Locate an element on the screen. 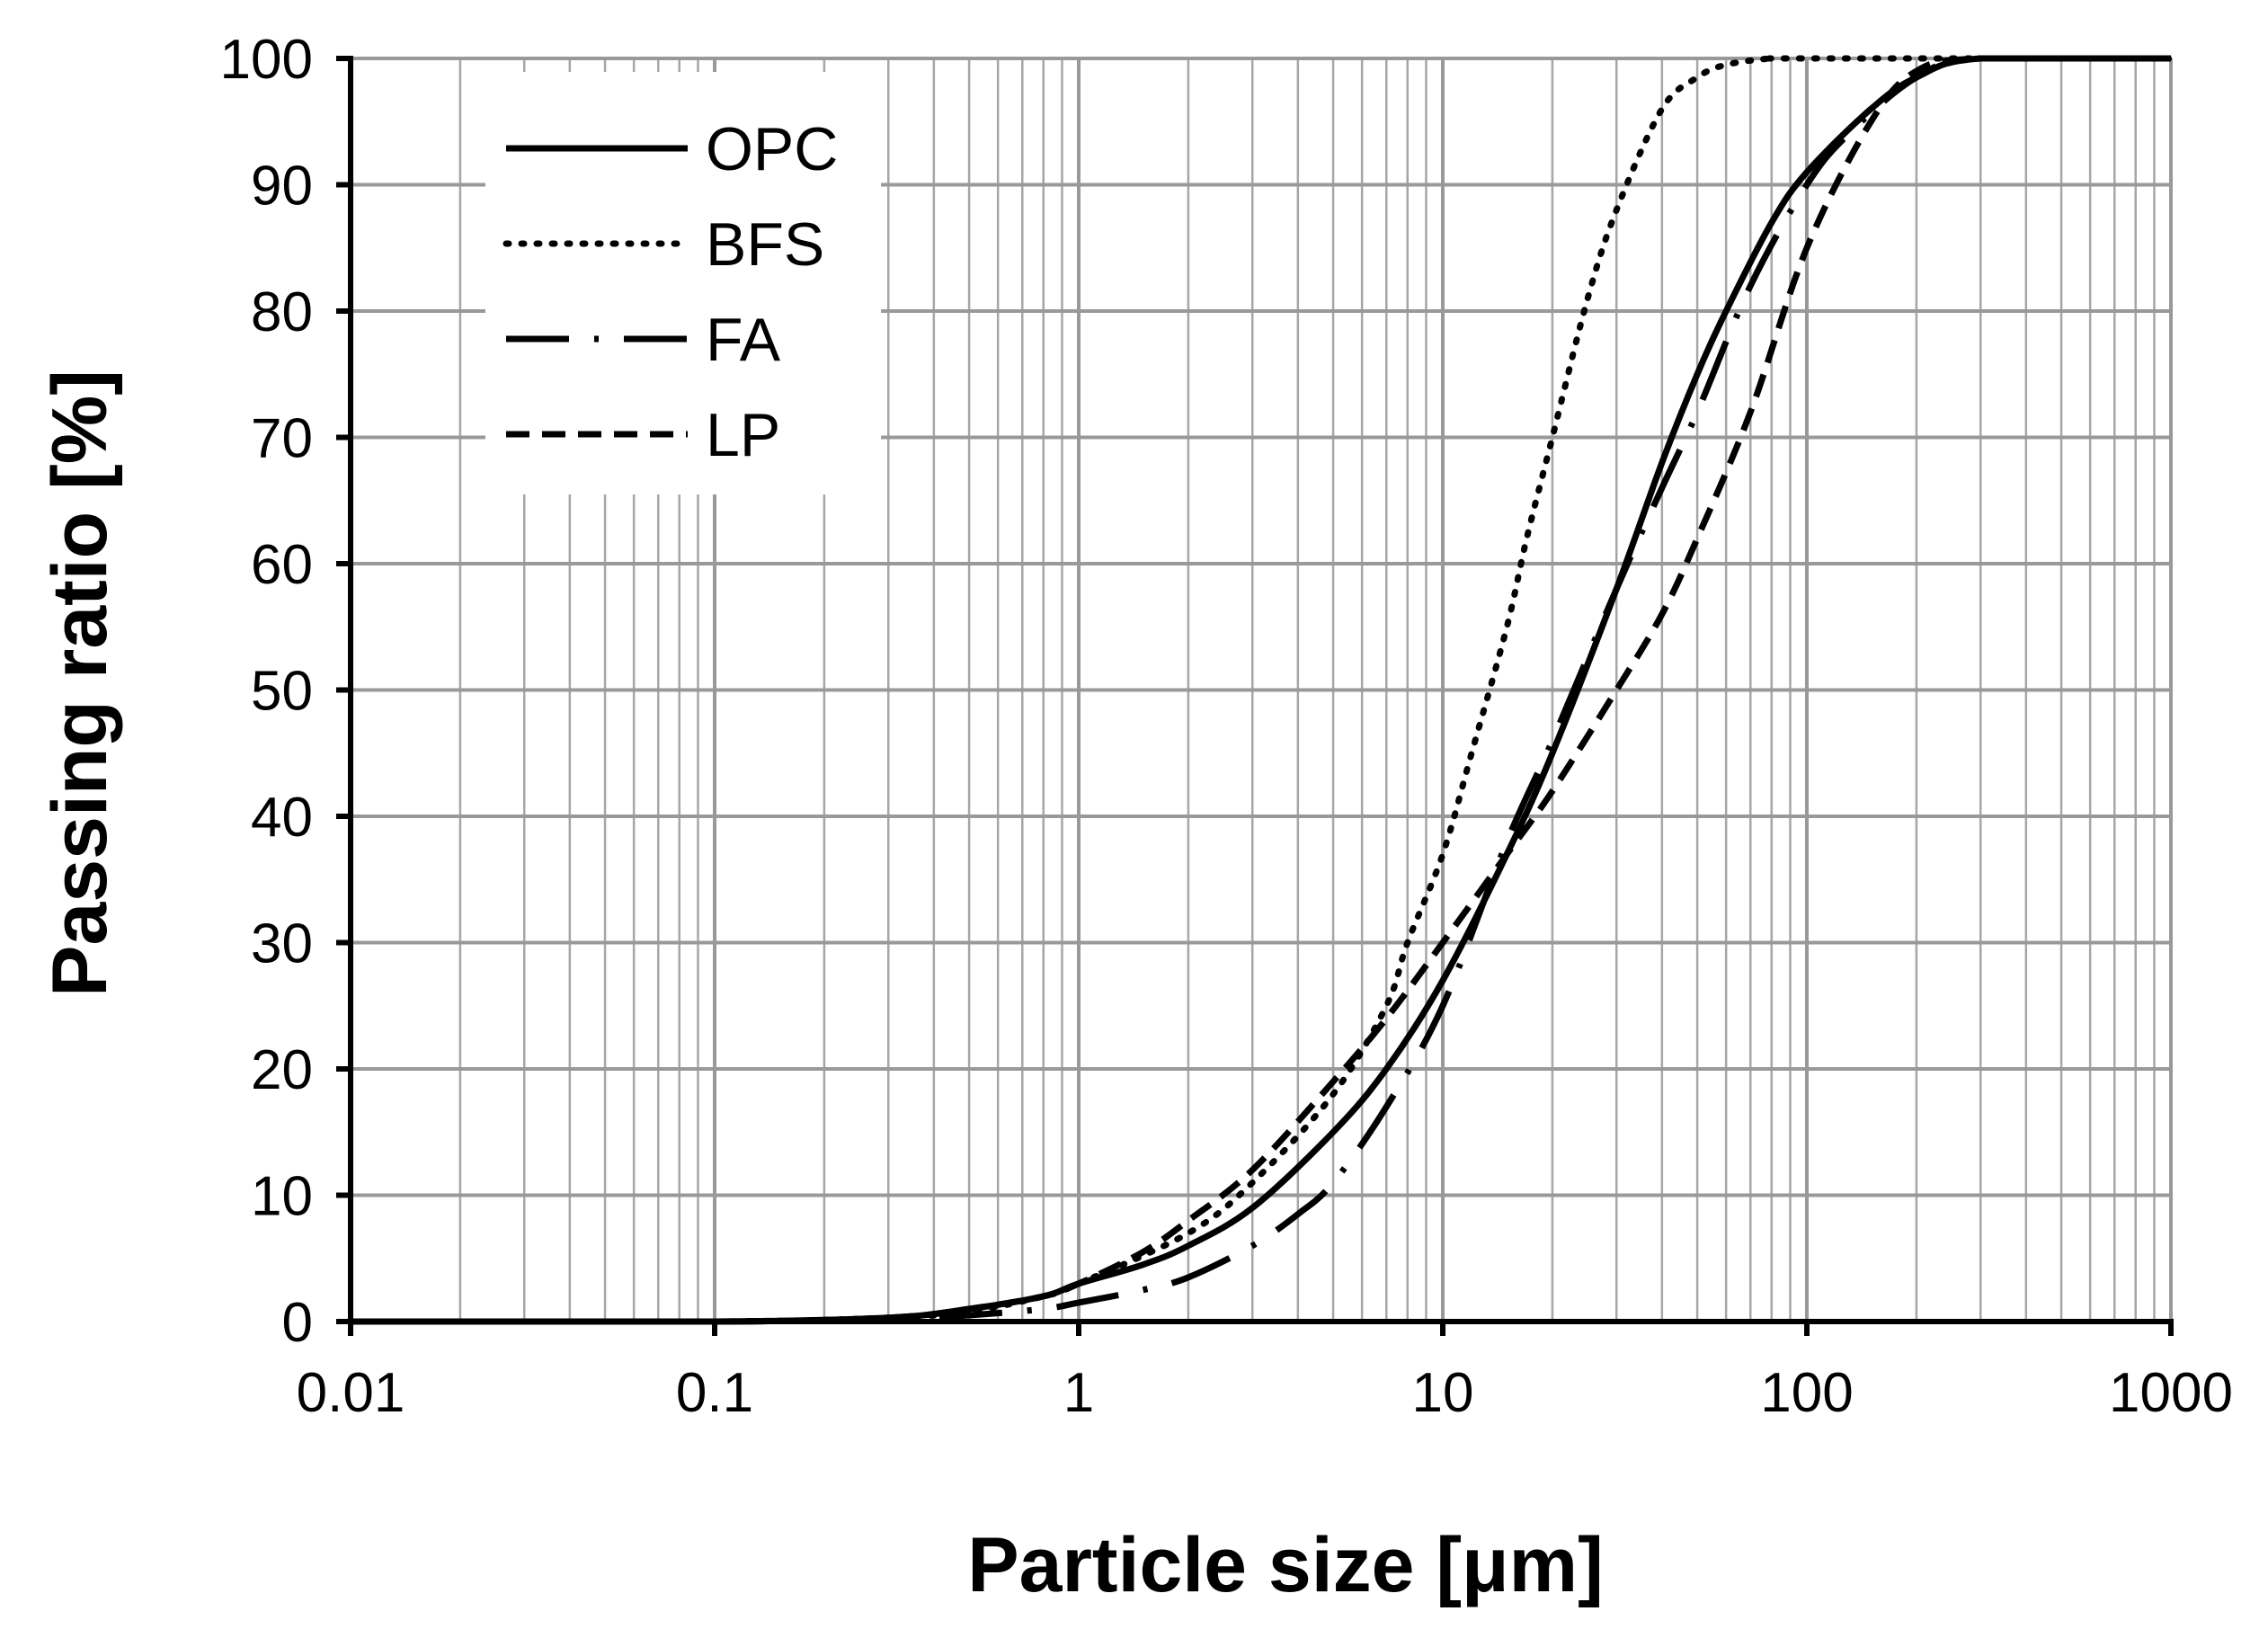 The height and width of the screenshot is (1638, 2268). y-tick-label: 90 is located at coordinates (282, 187).